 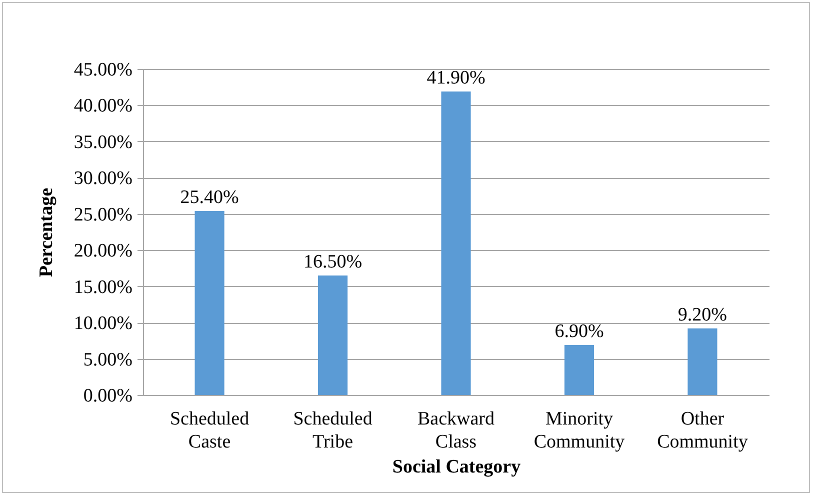 I want to click on y-tick-label: 35.00%, so click(x=103, y=142).